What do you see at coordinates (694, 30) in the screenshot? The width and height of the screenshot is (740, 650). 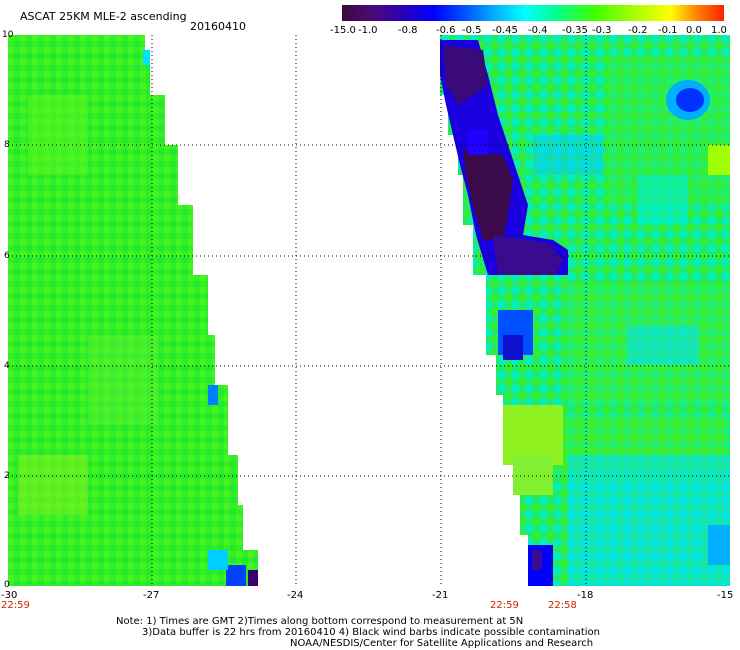 I see `colorbar-label: 0.0` at bounding box center [694, 30].